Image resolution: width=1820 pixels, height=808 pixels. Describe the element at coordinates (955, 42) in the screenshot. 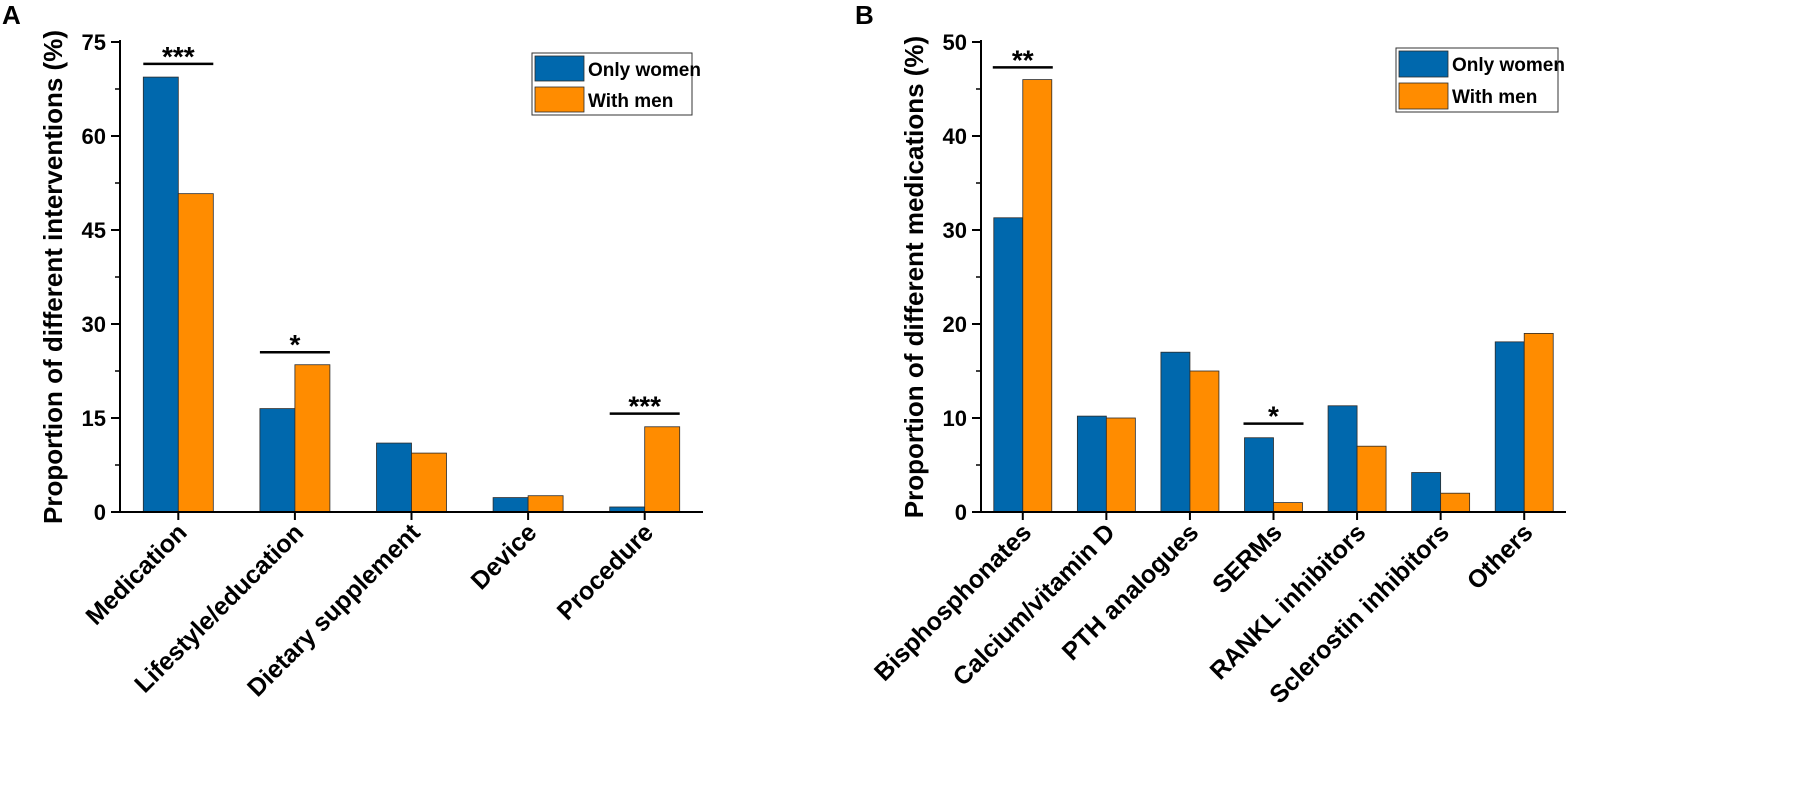

I see `panel-b-y-tick-label-50: 50` at that location.